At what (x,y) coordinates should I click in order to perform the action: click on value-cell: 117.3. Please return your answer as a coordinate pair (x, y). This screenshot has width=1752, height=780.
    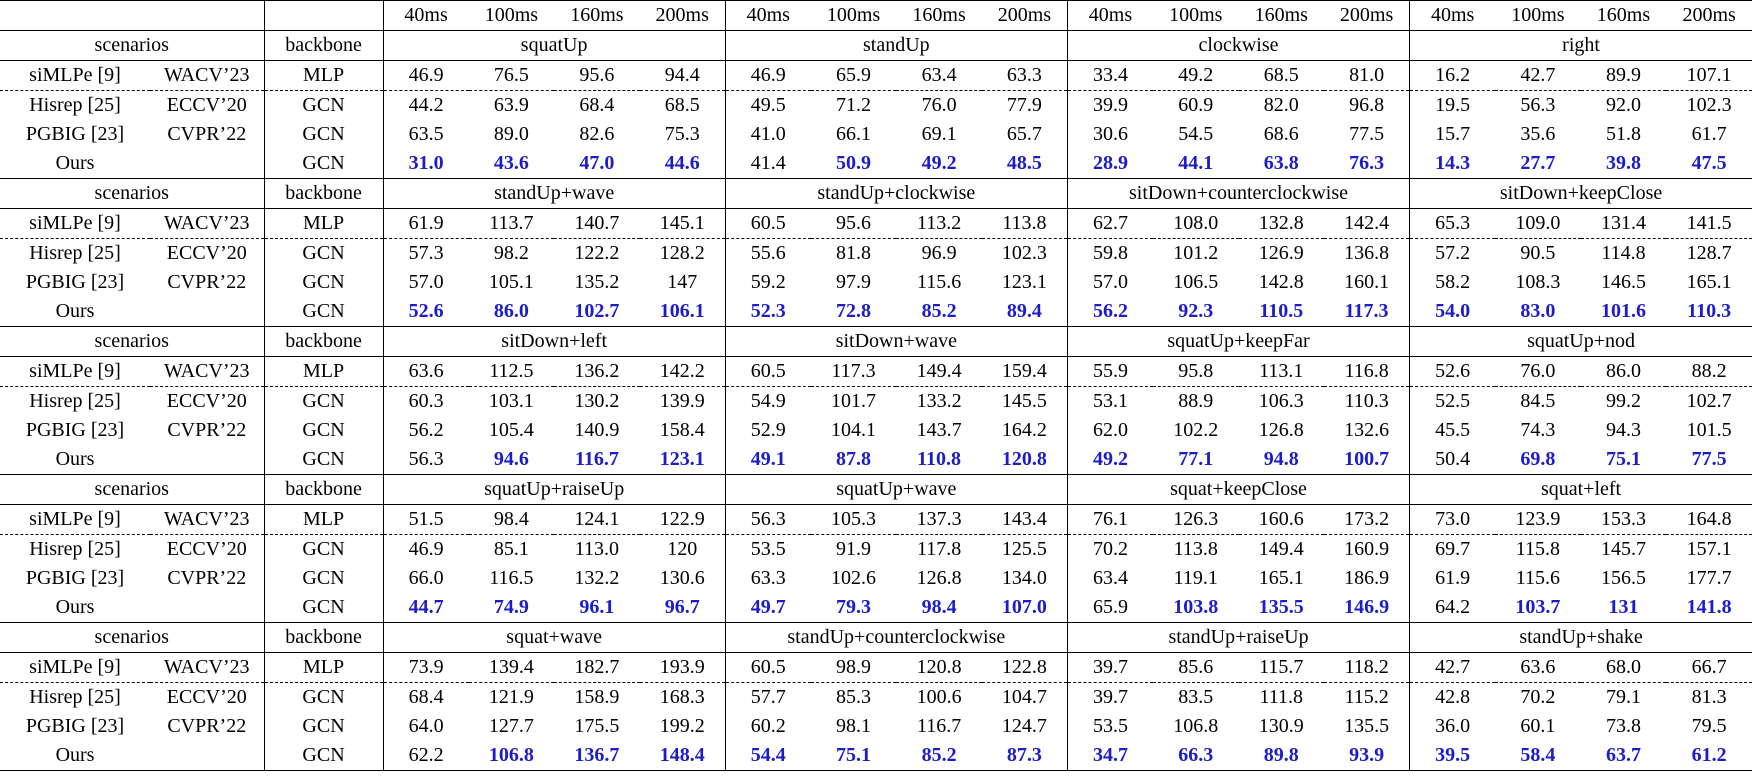
    Looking at the image, I should click on (1366, 311).